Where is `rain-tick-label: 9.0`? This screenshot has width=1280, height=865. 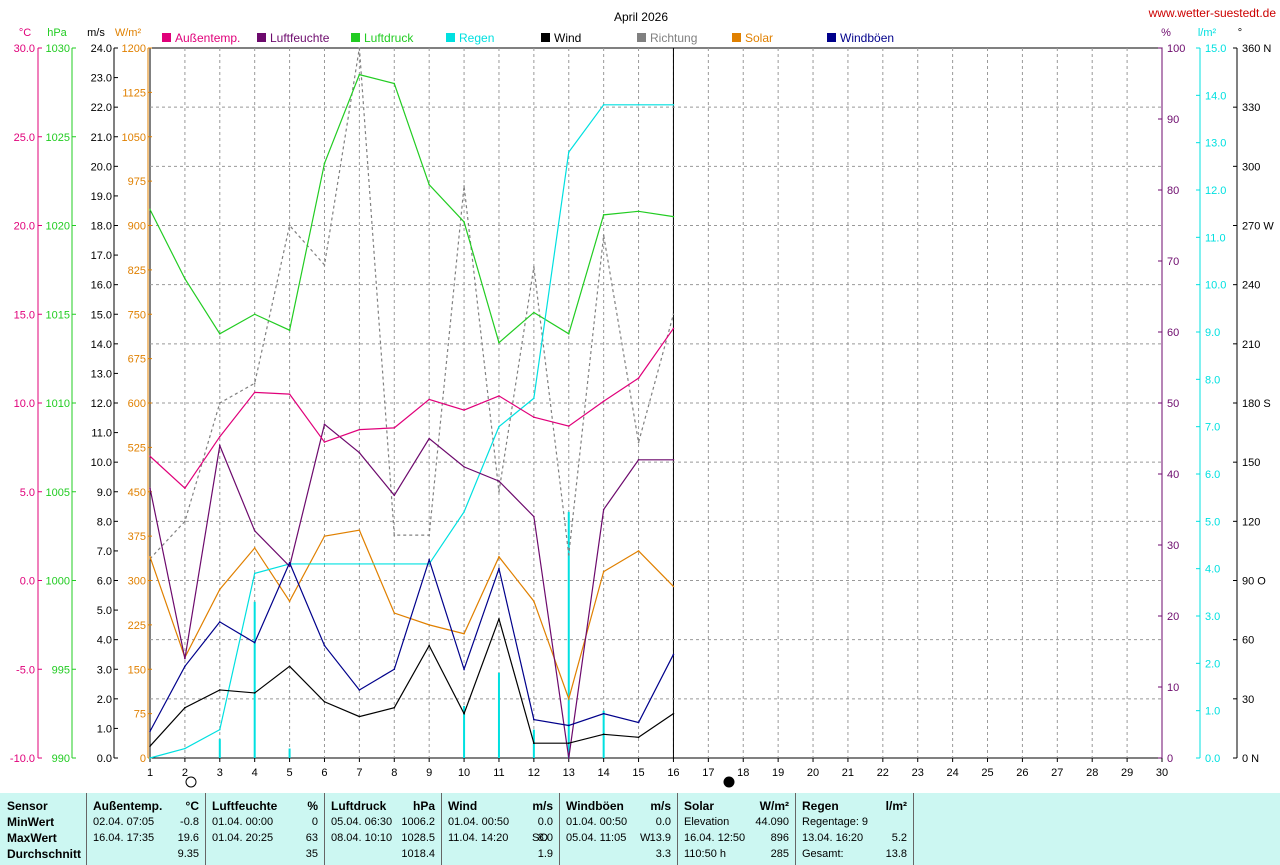
rain-tick-label: 9.0 is located at coordinates (1212, 333).